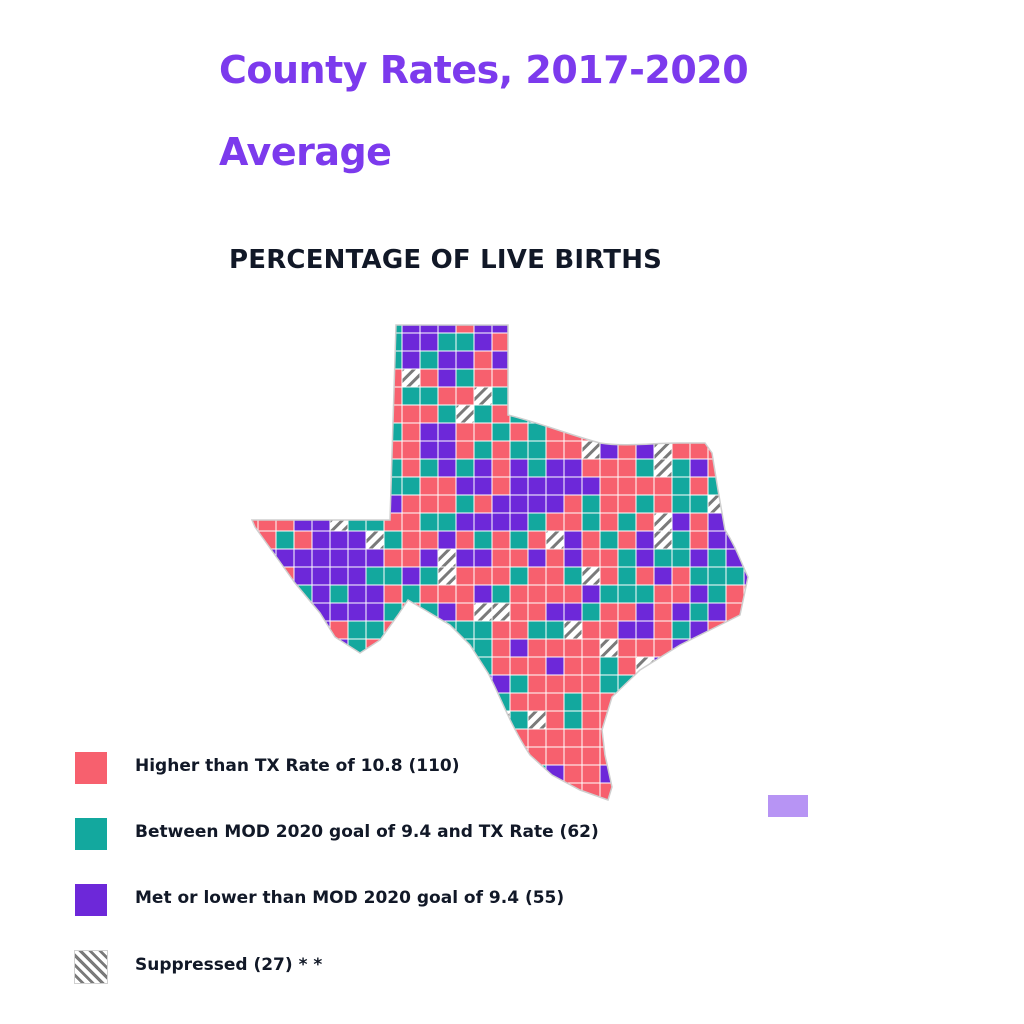  What do you see at coordinates (788, 806) in the screenshot?
I see `stray-color-swatch` at bounding box center [788, 806].